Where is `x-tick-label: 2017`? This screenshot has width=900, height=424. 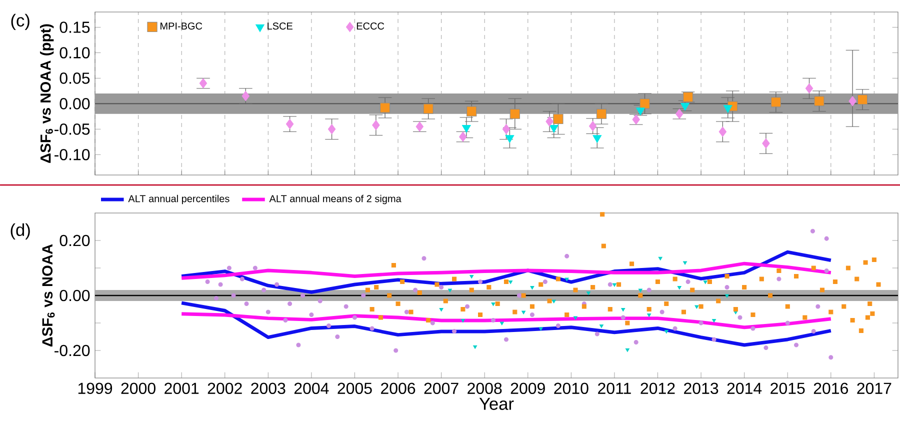
x-tick-label: 2017 is located at coordinates (874, 388).